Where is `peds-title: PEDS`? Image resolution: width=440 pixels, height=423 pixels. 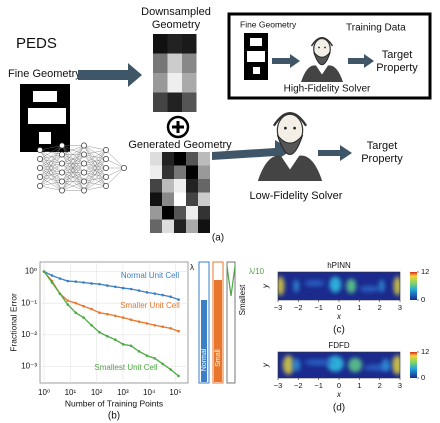
peds-title: PEDS is located at coordinates (36, 43).